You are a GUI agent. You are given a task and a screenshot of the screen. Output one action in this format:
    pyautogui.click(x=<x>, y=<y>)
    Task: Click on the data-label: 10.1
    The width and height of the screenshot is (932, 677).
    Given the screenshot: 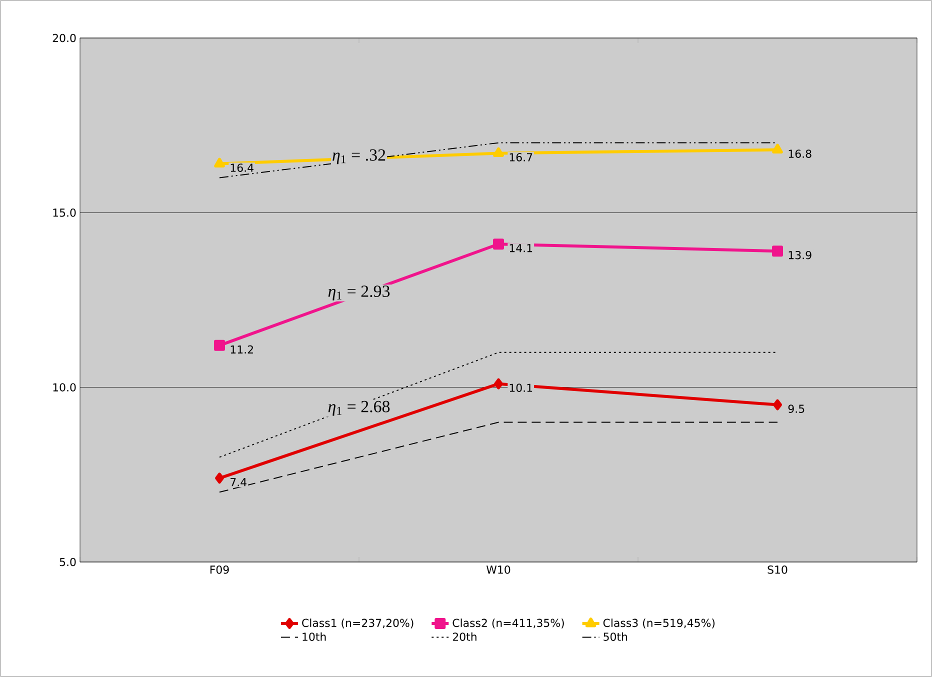 What is the action you would take?
    pyautogui.click(x=521, y=388)
    